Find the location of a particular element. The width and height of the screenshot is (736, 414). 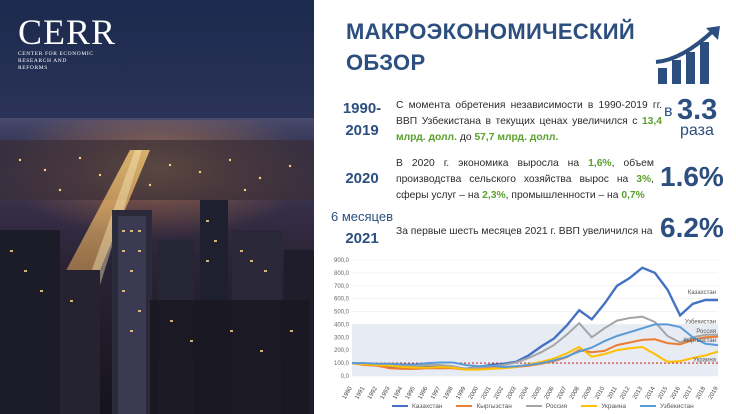

x-tick-label: 2019 is located at coordinates (714, 392).